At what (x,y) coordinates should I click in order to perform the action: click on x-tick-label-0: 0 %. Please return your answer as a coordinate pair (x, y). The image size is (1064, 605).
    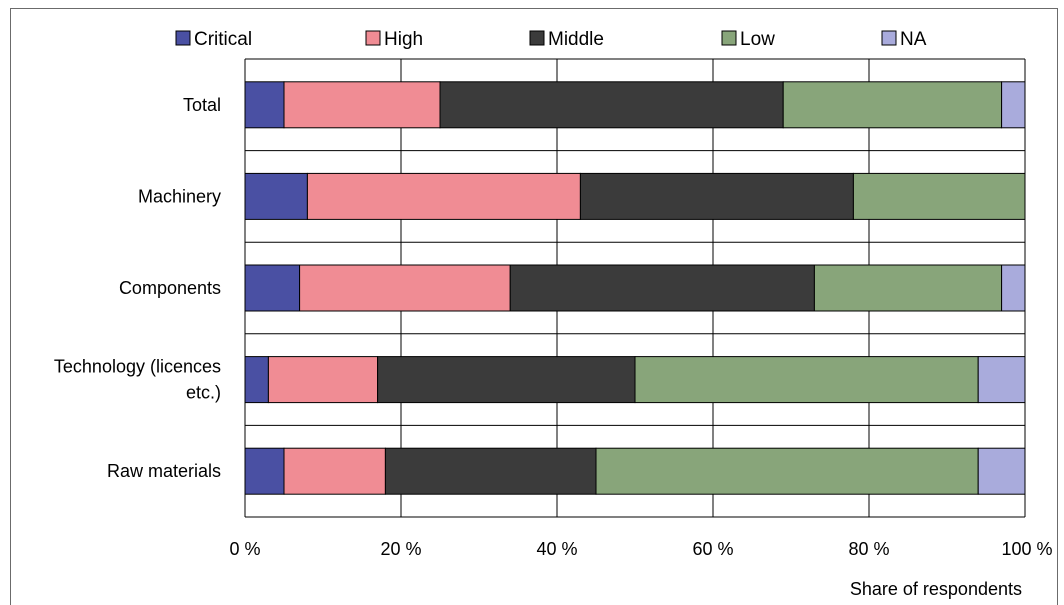
    Looking at the image, I should click on (244, 549).